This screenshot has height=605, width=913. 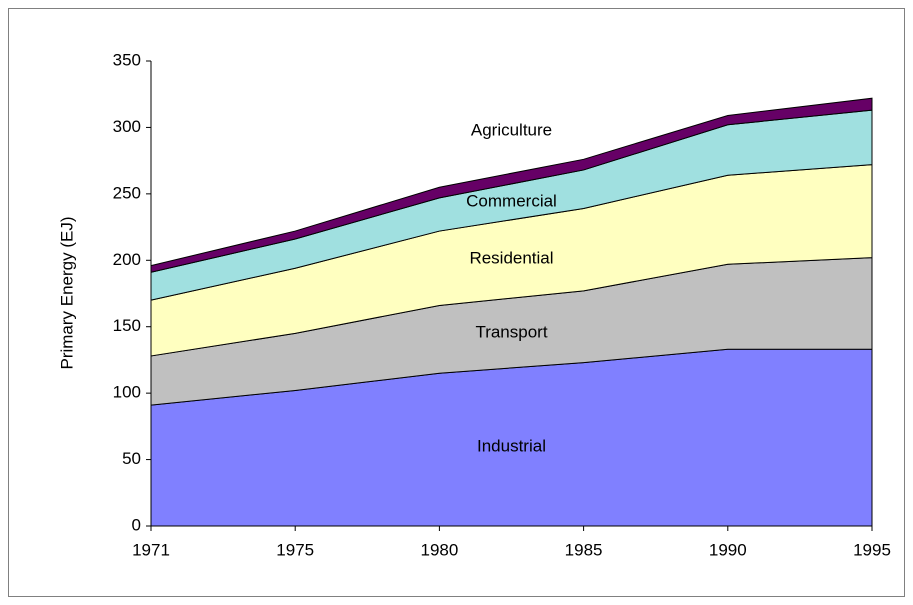 I want to click on x-tick-label: 1975, so click(x=295, y=549).